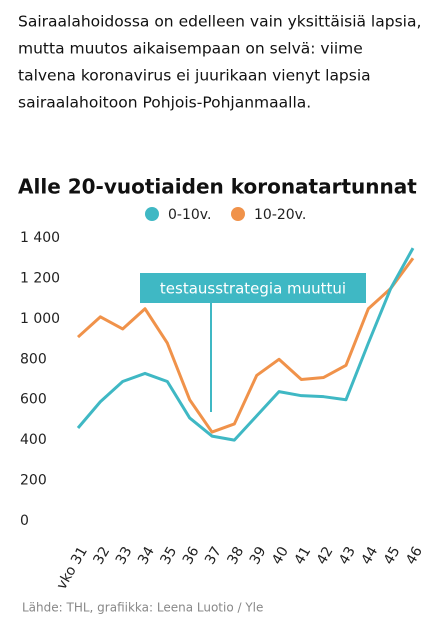 The height and width of the screenshot is (640, 439). What do you see at coordinates (302, 555) in the screenshot?
I see `x-tick-label: 41` at bounding box center [302, 555].